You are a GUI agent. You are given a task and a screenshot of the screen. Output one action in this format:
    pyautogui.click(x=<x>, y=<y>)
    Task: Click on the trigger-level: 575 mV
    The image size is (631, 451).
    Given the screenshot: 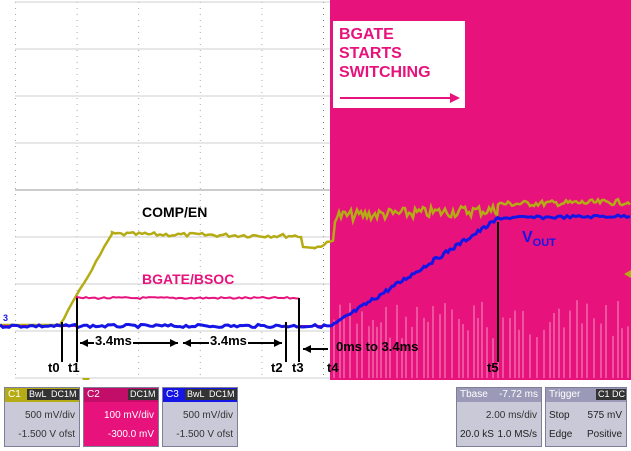 What is the action you would take?
    pyautogui.click(x=604, y=415)
    